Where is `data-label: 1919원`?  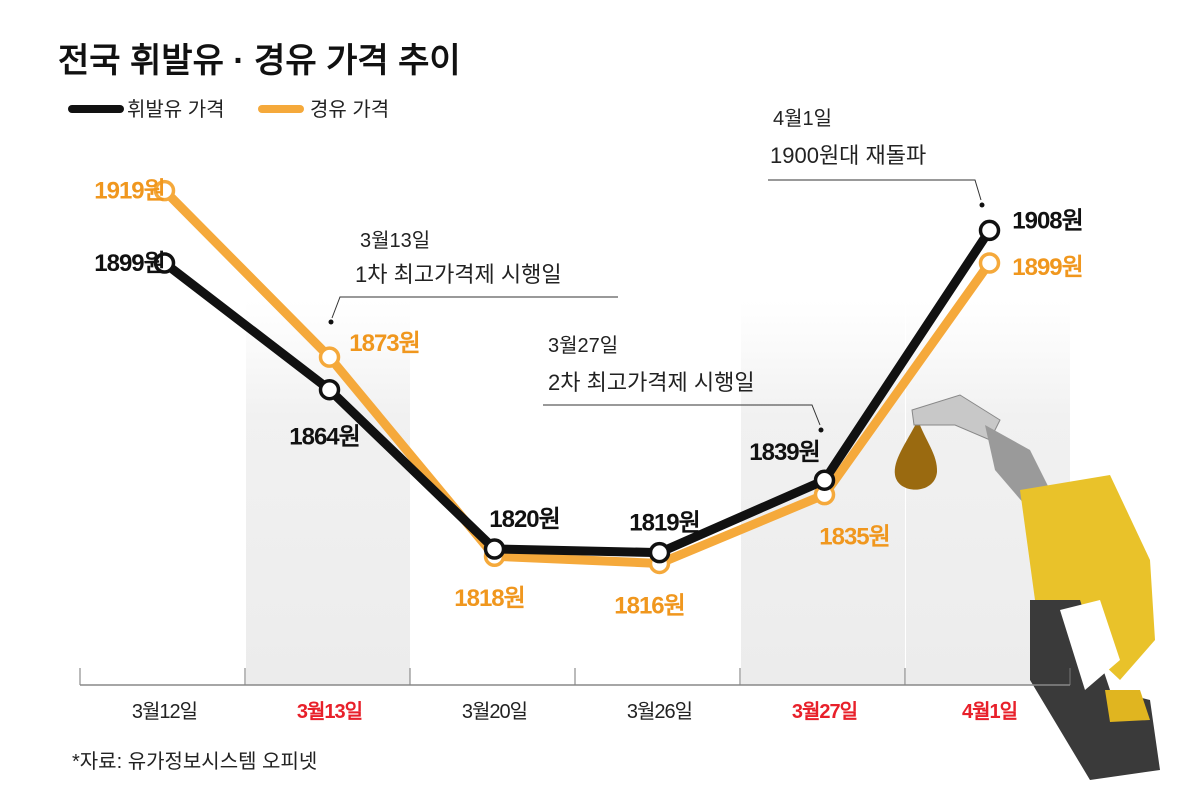 data-label: 1919원 is located at coordinates (129, 191).